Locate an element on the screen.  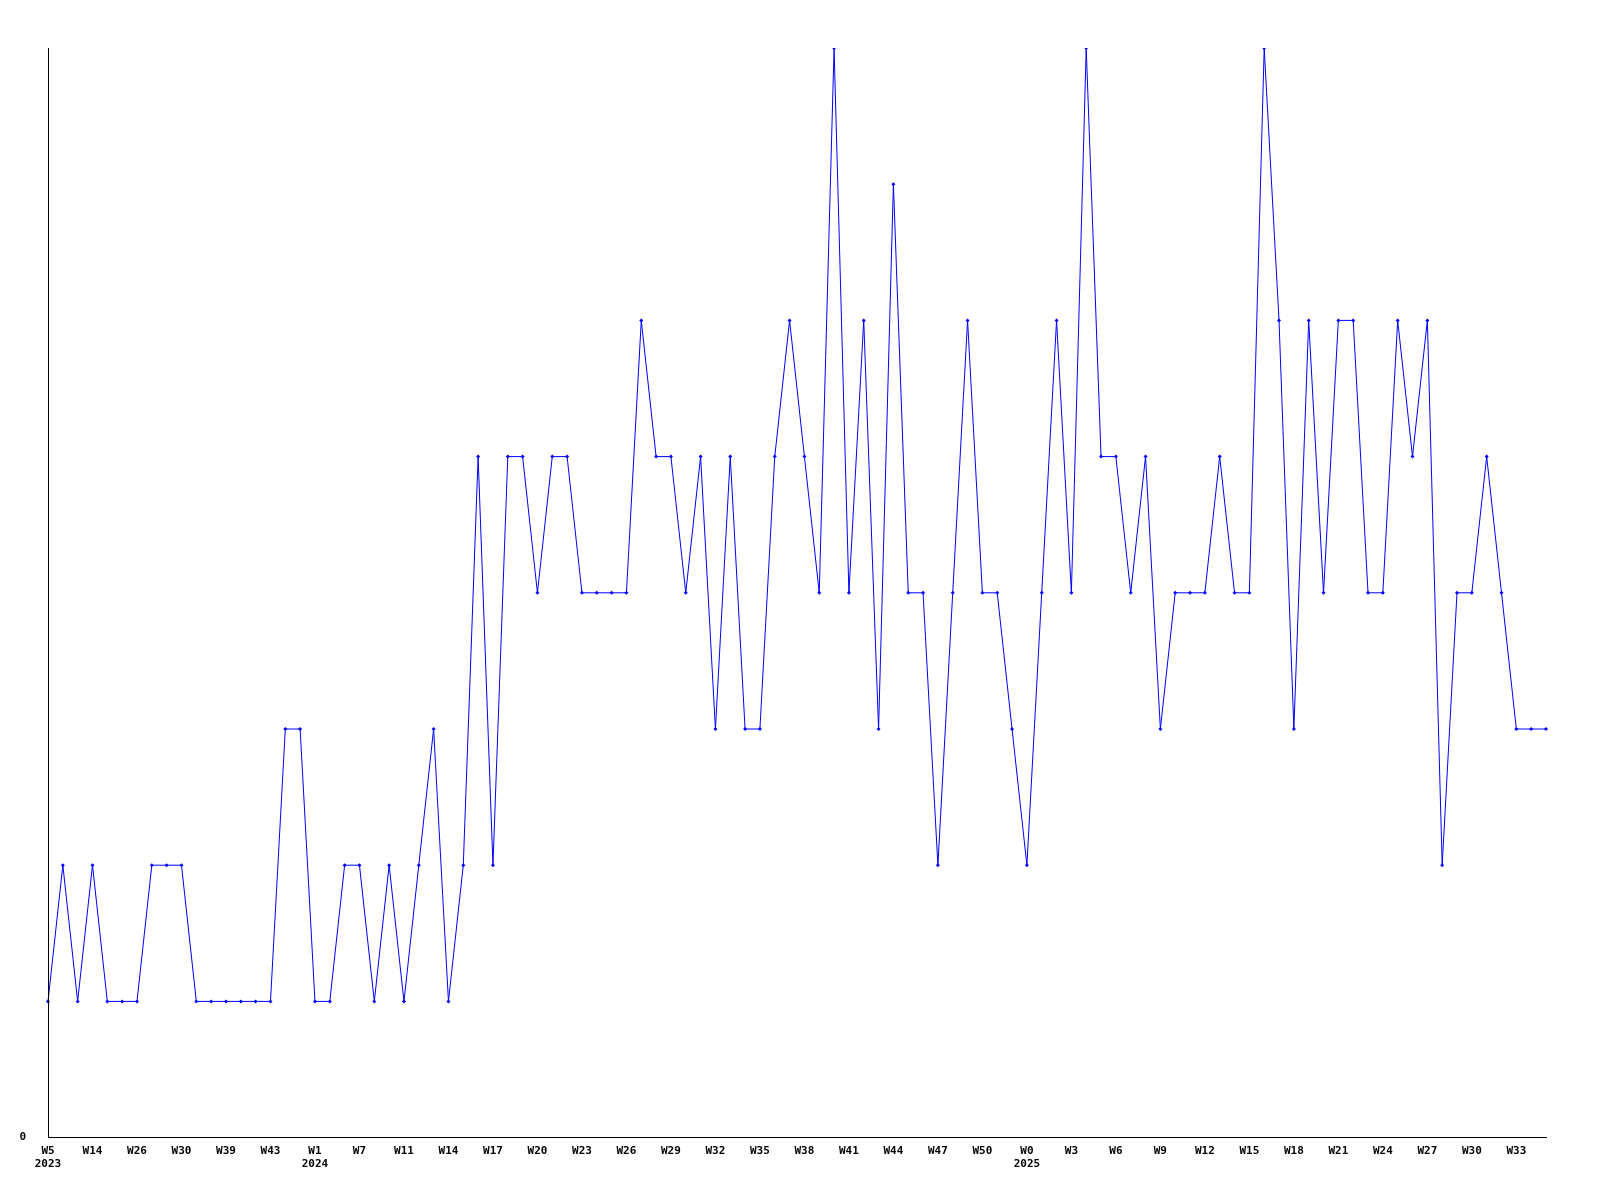
x-tick-label: W41 is located at coordinates (849, 1151).